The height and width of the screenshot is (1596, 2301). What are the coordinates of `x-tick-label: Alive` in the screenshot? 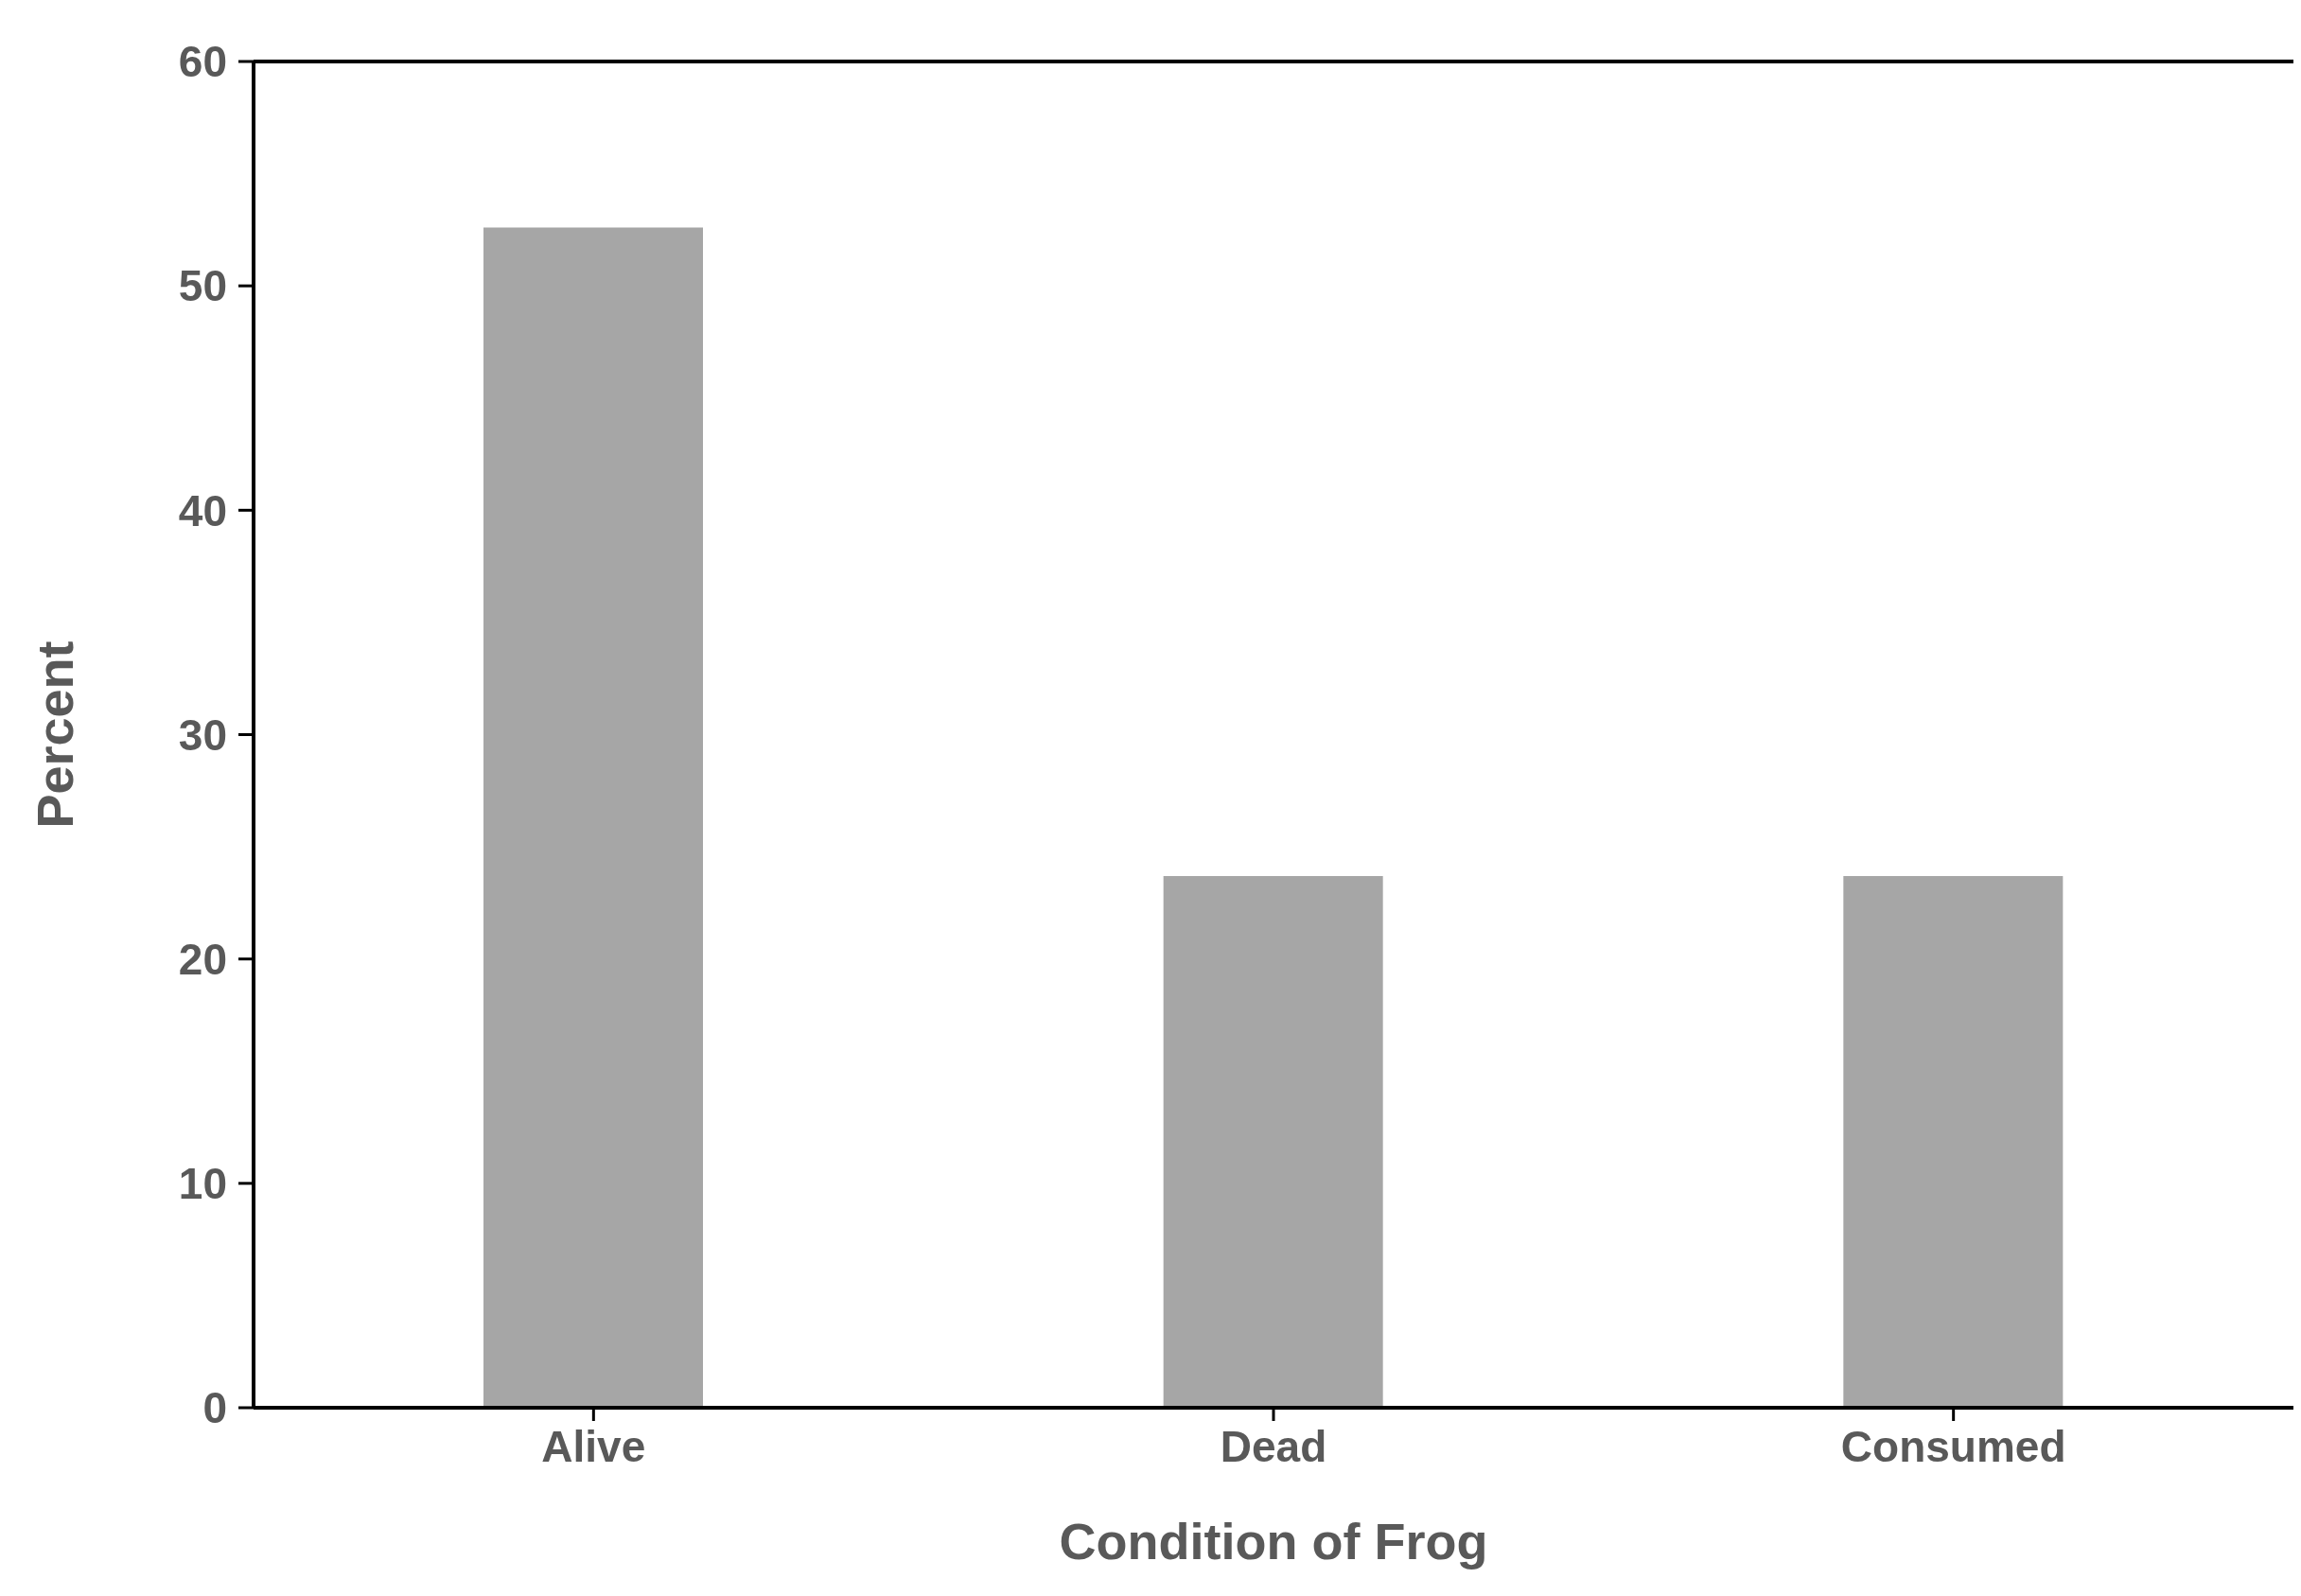 It's located at (594, 1446).